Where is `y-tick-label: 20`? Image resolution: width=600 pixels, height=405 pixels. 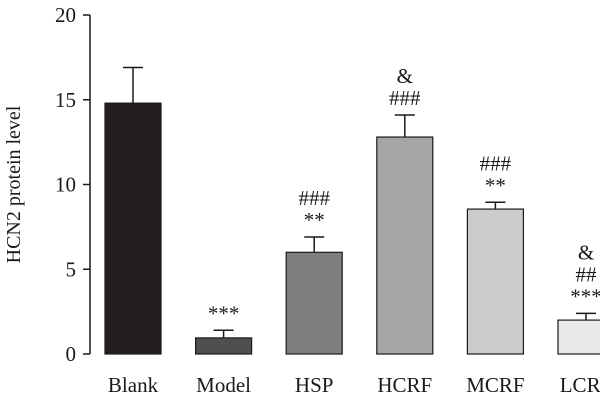
y-tick-label: 20 is located at coordinates (65, 15).